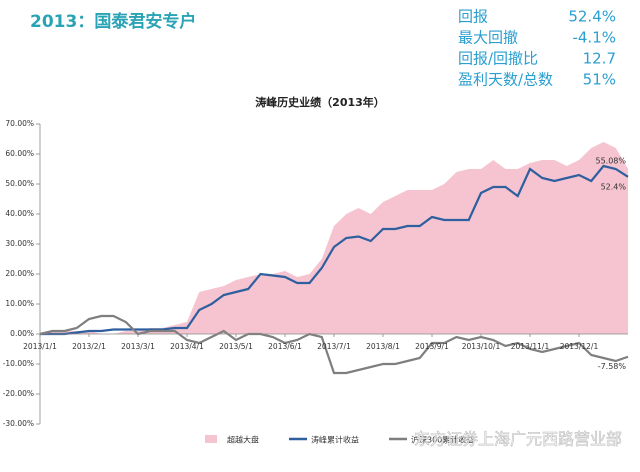 This screenshot has height=472, width=640. Describe the element at coordinates (334, 346) in the screenshot. I see `x-tick-label: 2013/7/1` at that location.